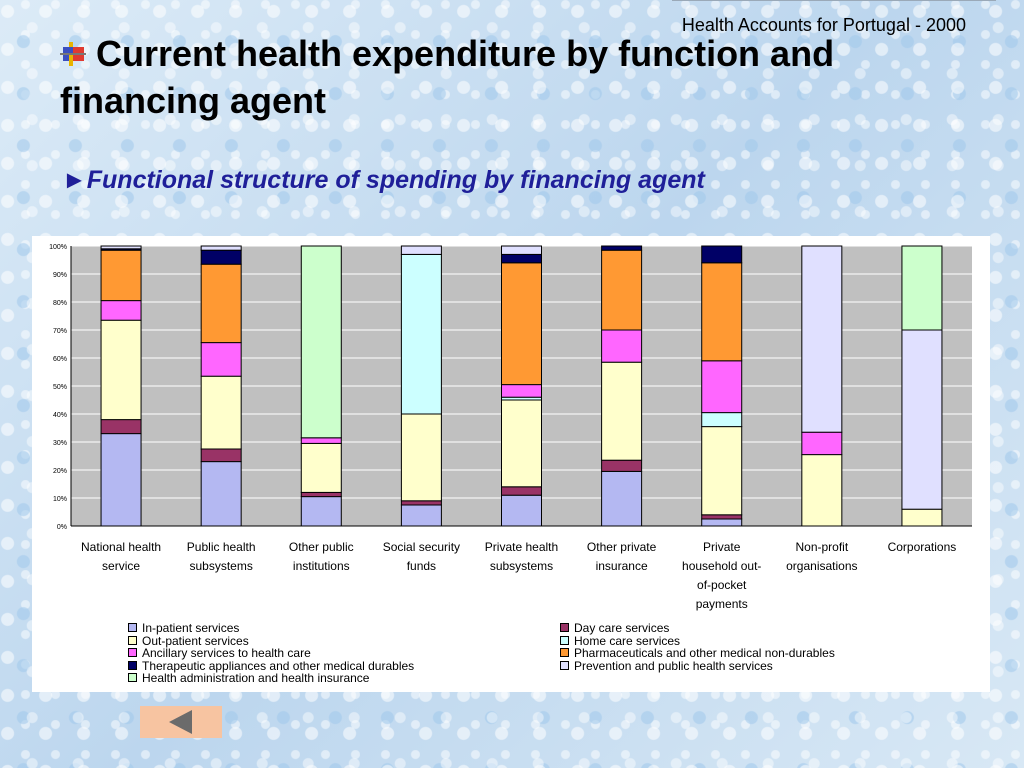  Describe the element at coordinates (60, 499) in the screenshot. I see `y-tick-label: 10%` at that location.